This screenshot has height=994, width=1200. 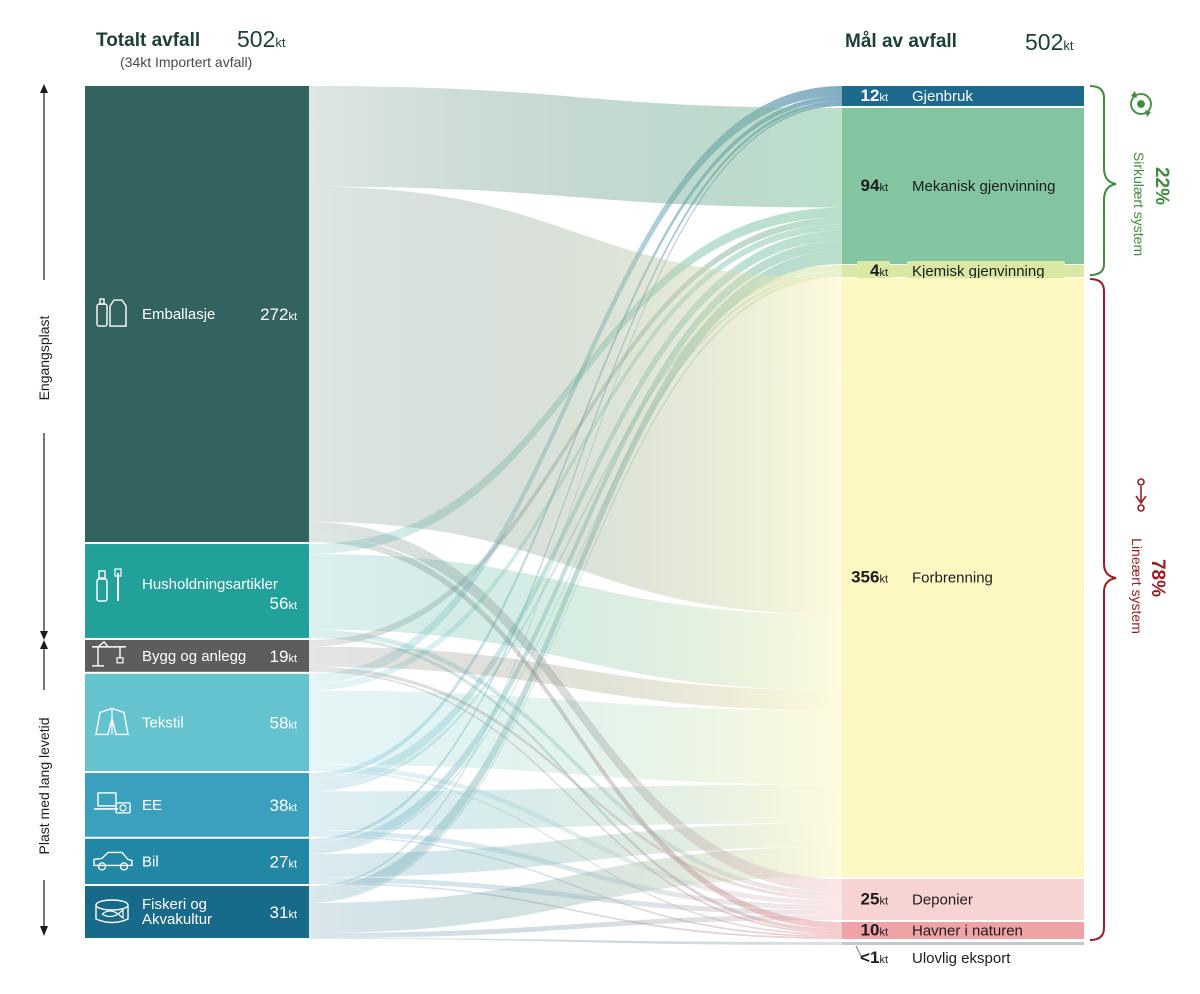 I want to click on axis-arrow-down-icon, so click(x=44, y=635).